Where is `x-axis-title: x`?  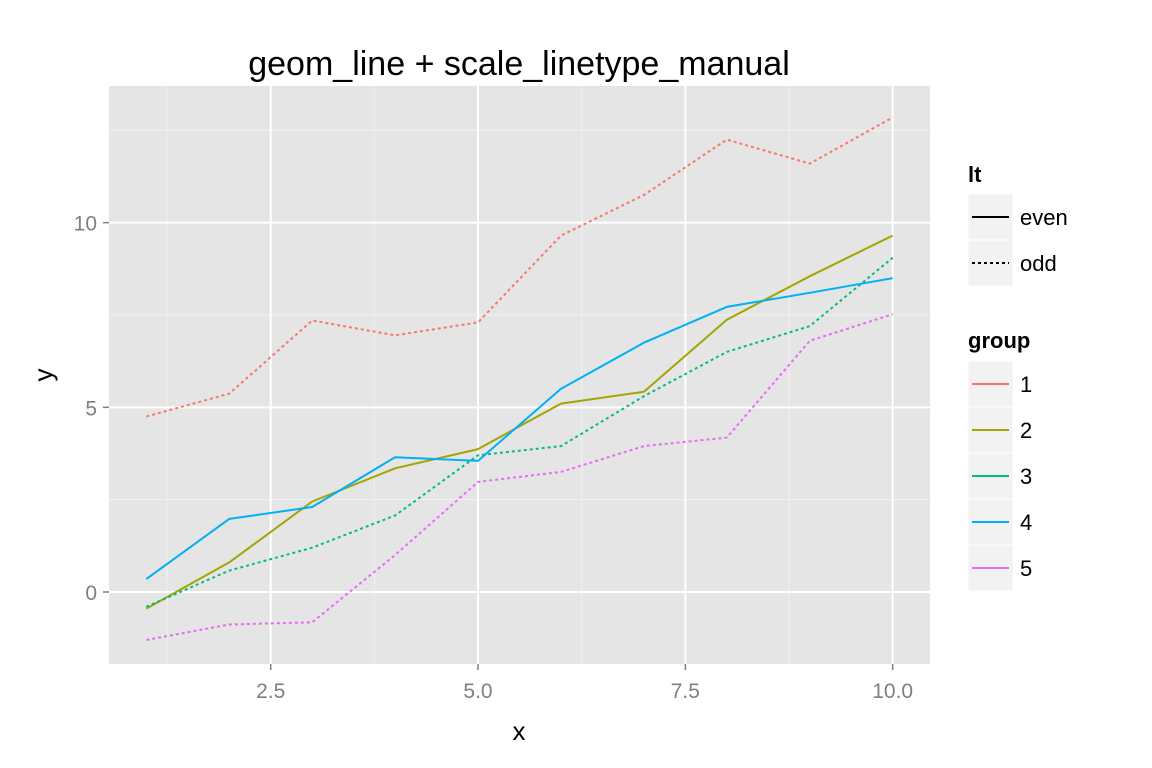 x-axis-title: x is located at coordinates (519, 731).